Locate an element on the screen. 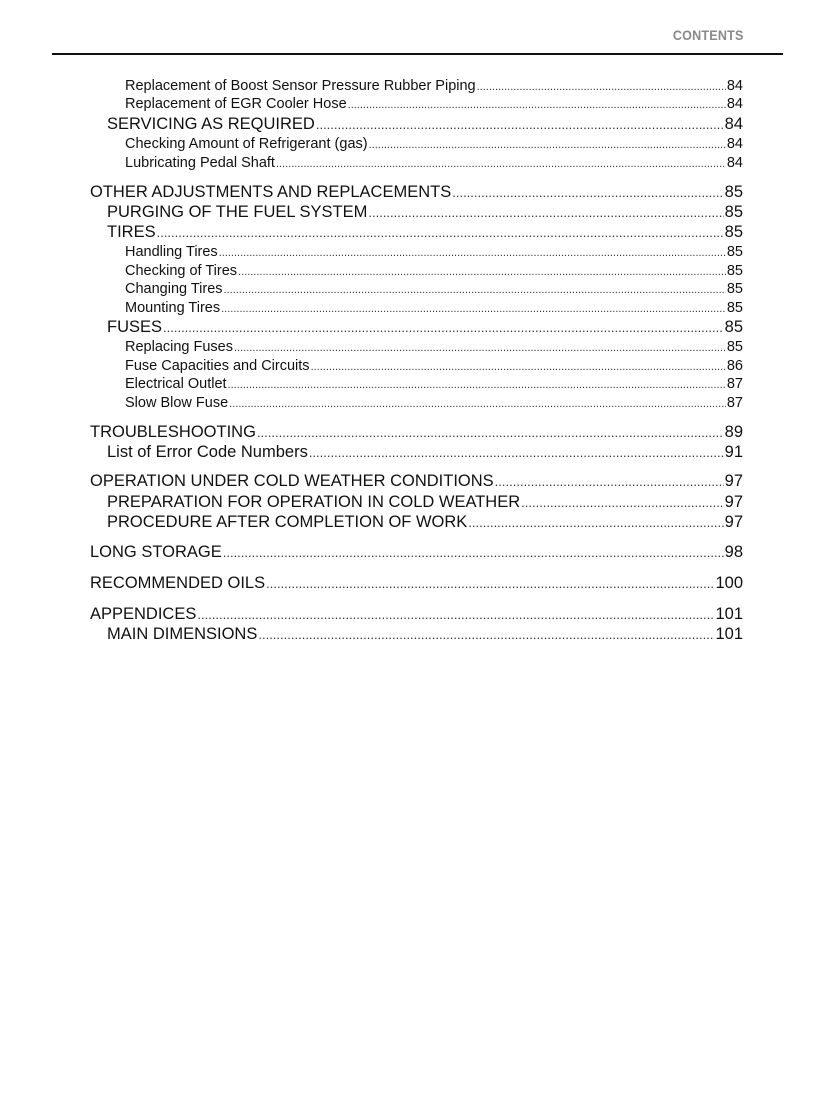 The width and height of the screenshot is (834, 1119). toc-entry: PURGING OF THE FUEL SYSTEM 85 is located at coordinates (425, 212).